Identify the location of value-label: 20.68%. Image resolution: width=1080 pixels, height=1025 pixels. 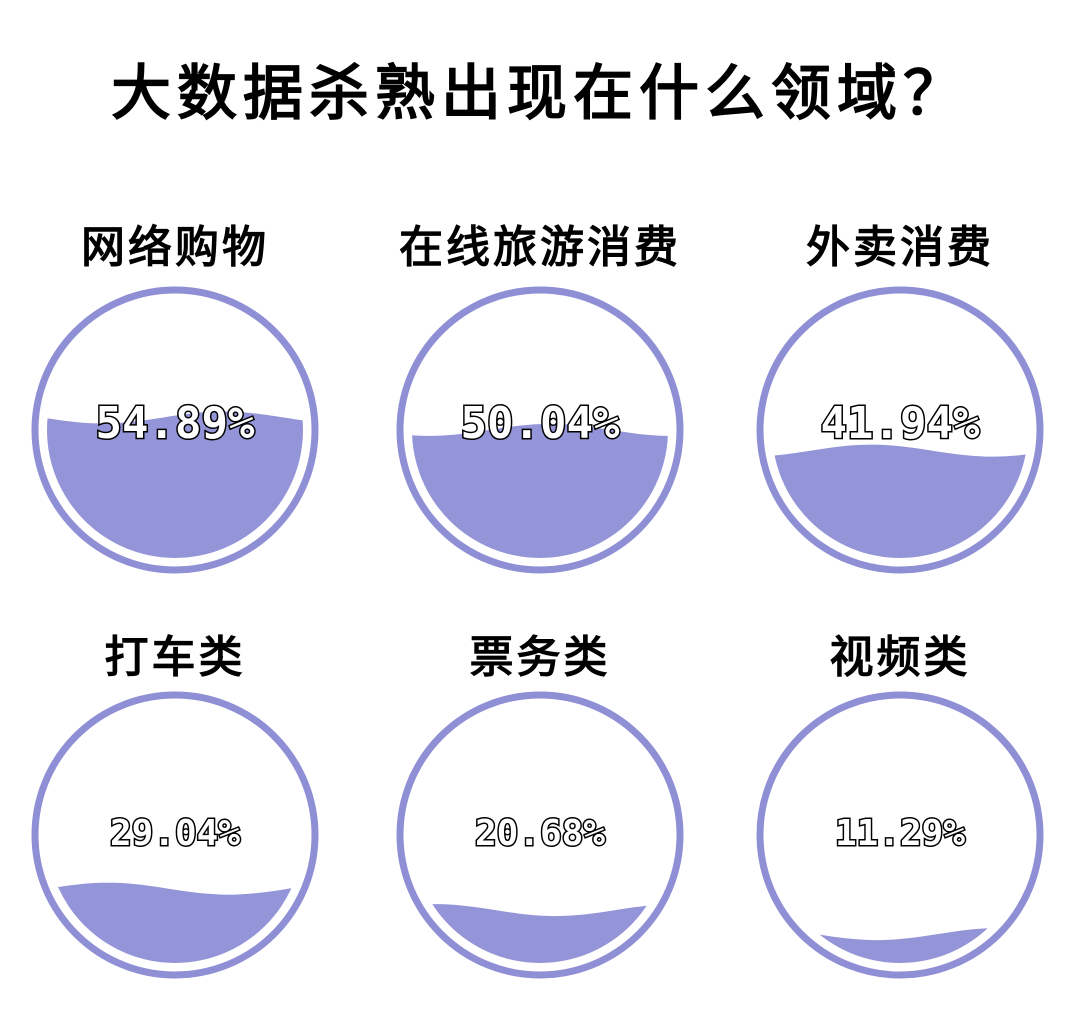
(540, 833).